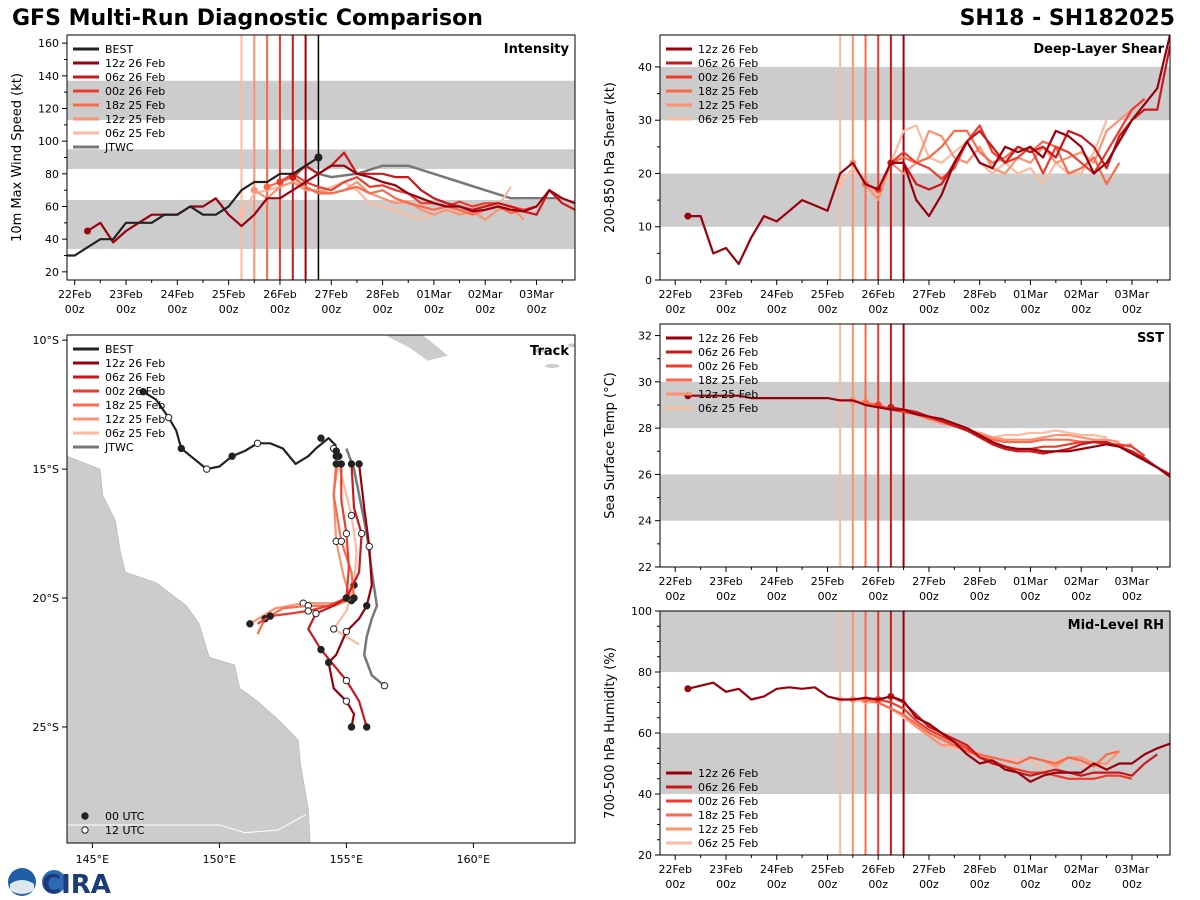 The width and height of the screenshot is (1200, 900). What do you see at coordinates (645, 428) in the screenshot?
I see `y-tick-label: 28` at bounding box center [645, 428].